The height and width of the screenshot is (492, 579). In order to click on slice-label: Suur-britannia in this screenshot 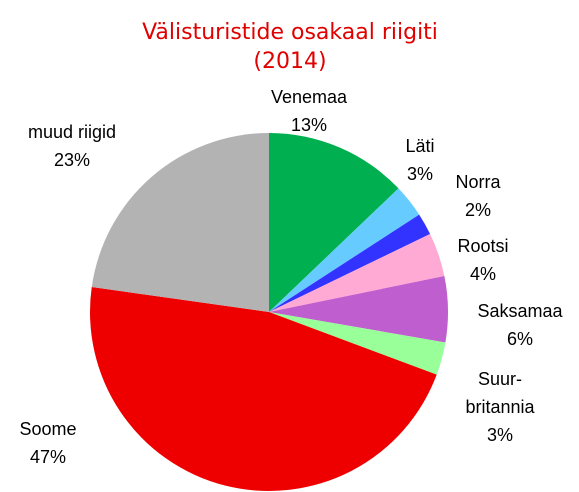, I will do `click(500, 393)`.